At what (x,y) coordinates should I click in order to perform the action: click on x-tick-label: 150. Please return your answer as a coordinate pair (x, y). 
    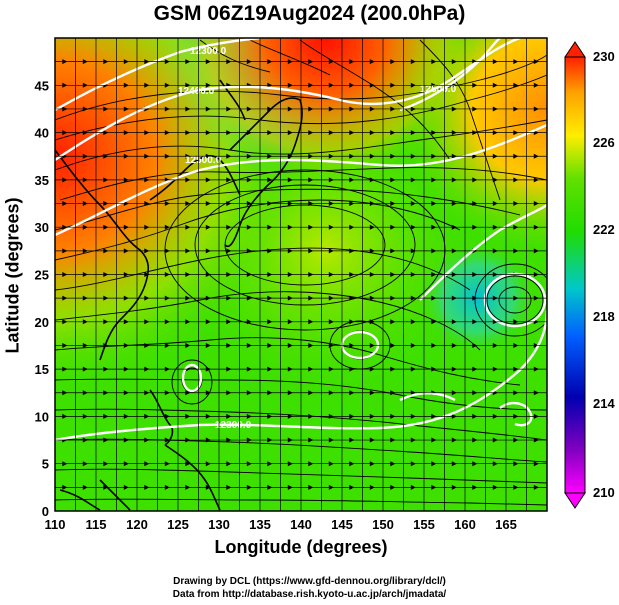
    Looking at the image, I should click on (383, 524).